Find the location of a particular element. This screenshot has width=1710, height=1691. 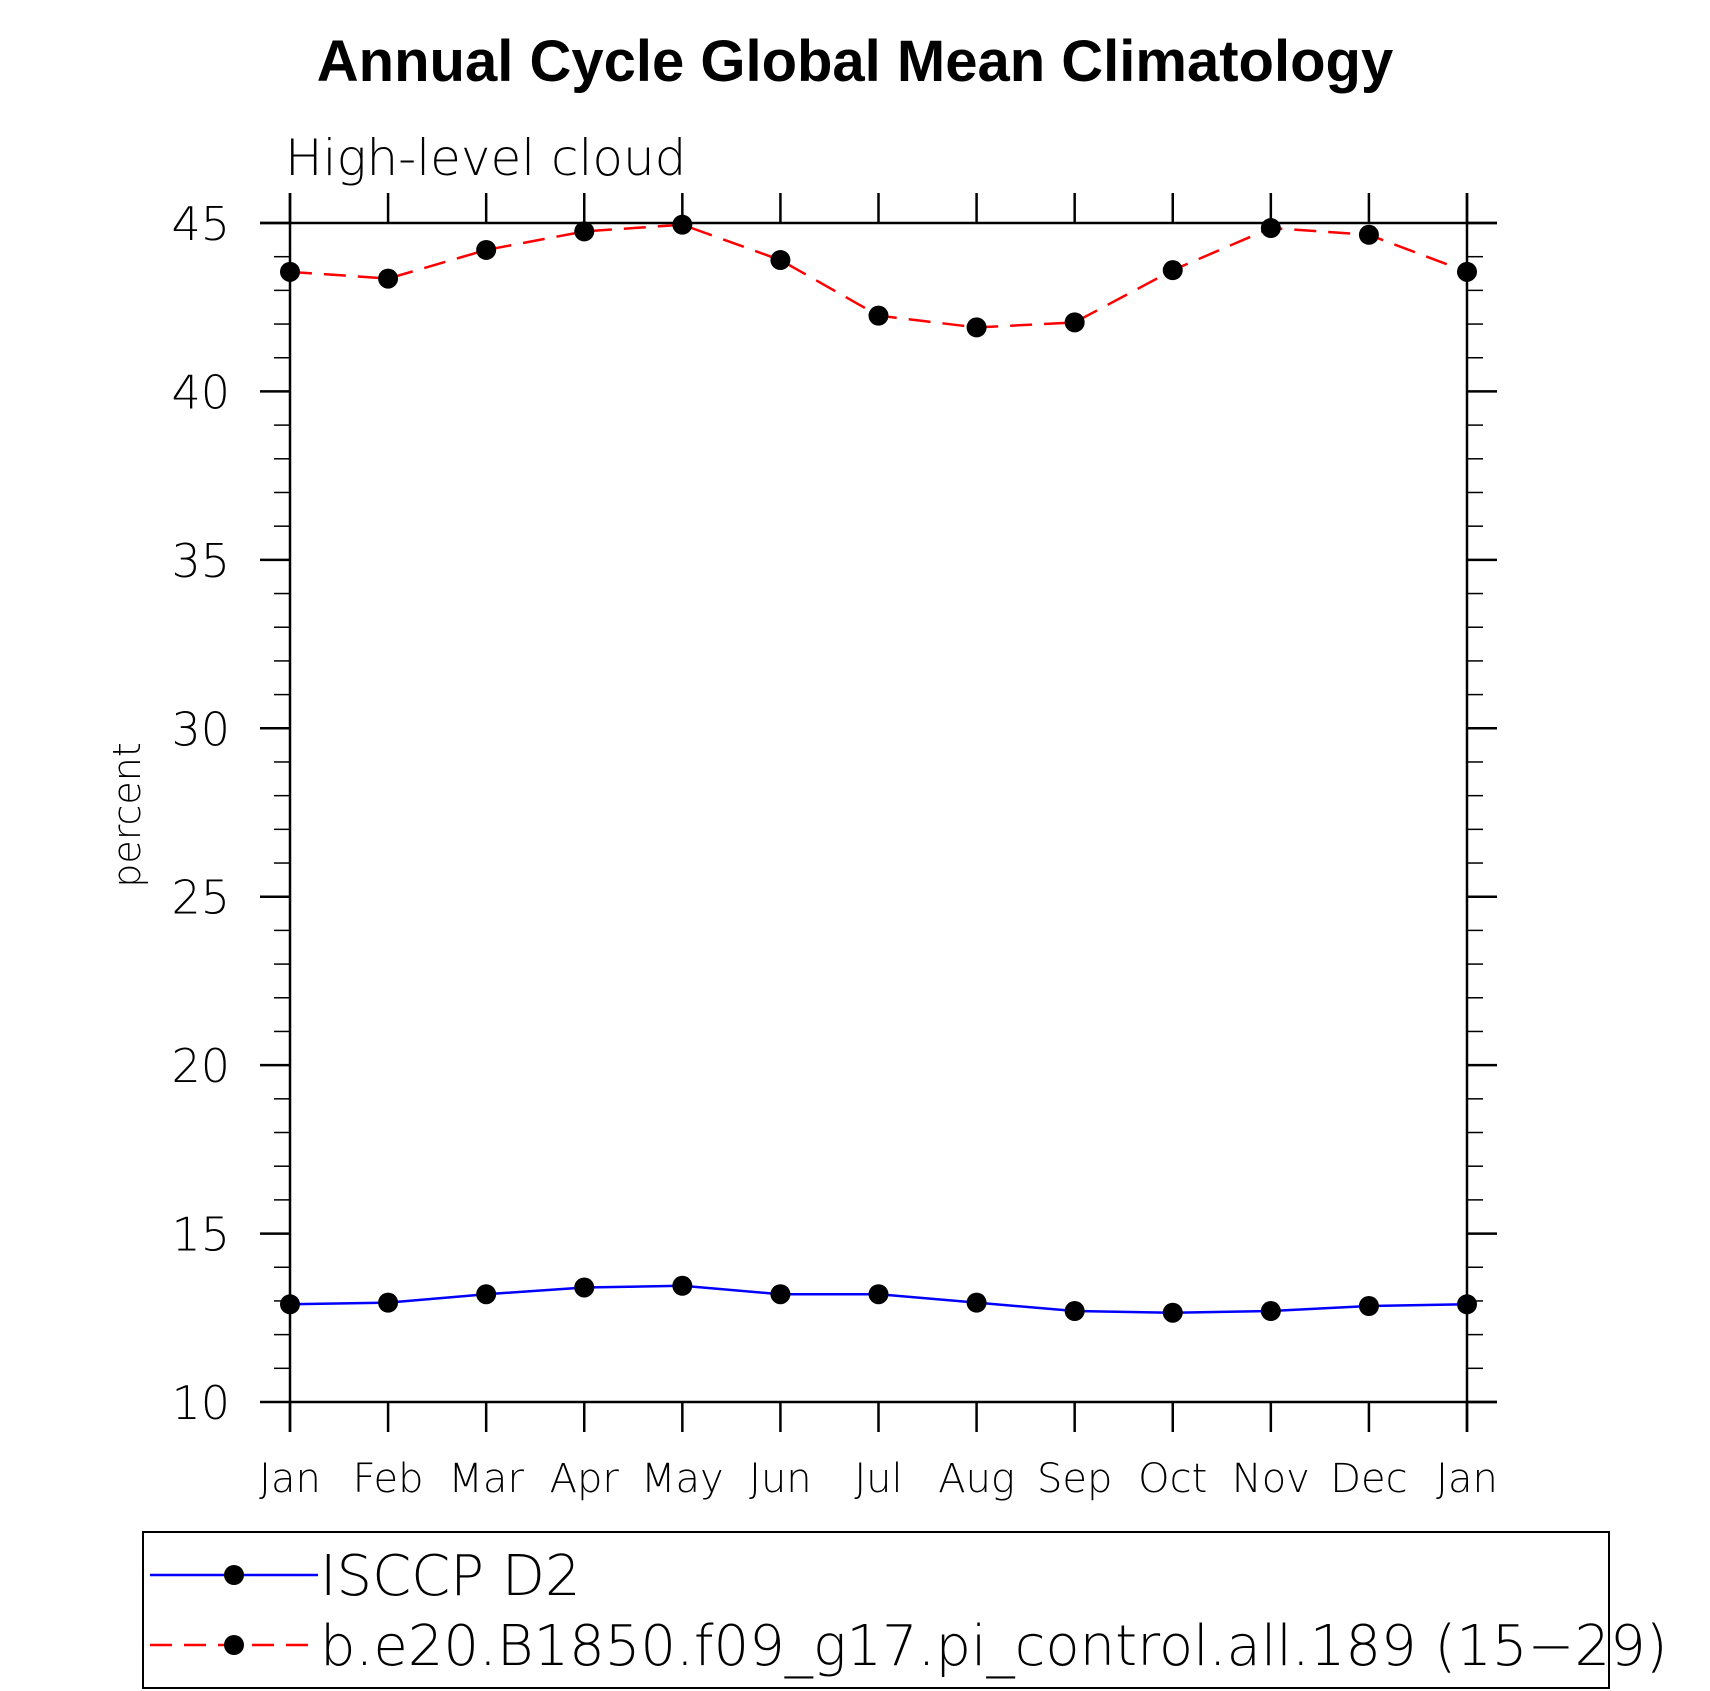

x-tick-label: Apr is located at coordinates (585, 1479).